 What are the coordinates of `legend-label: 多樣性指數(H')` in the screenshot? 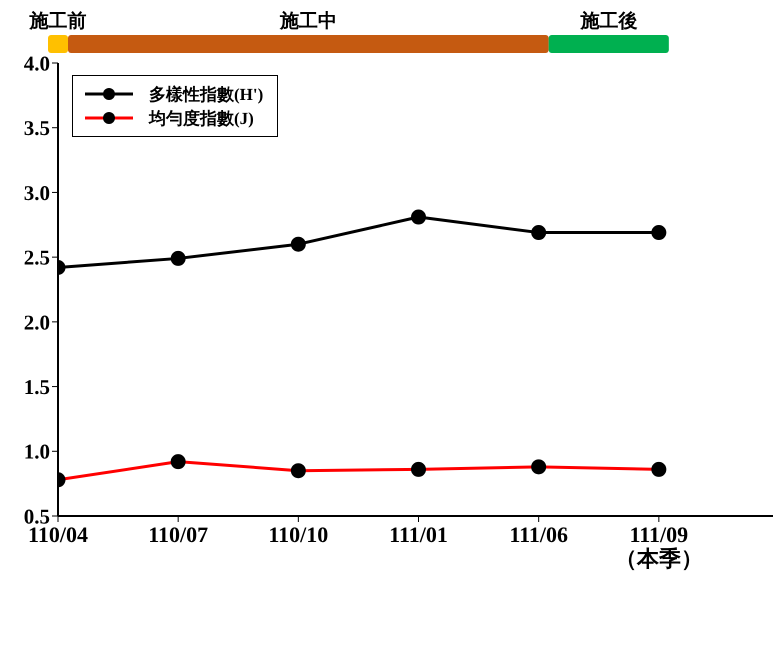 It's located at (206, 95).